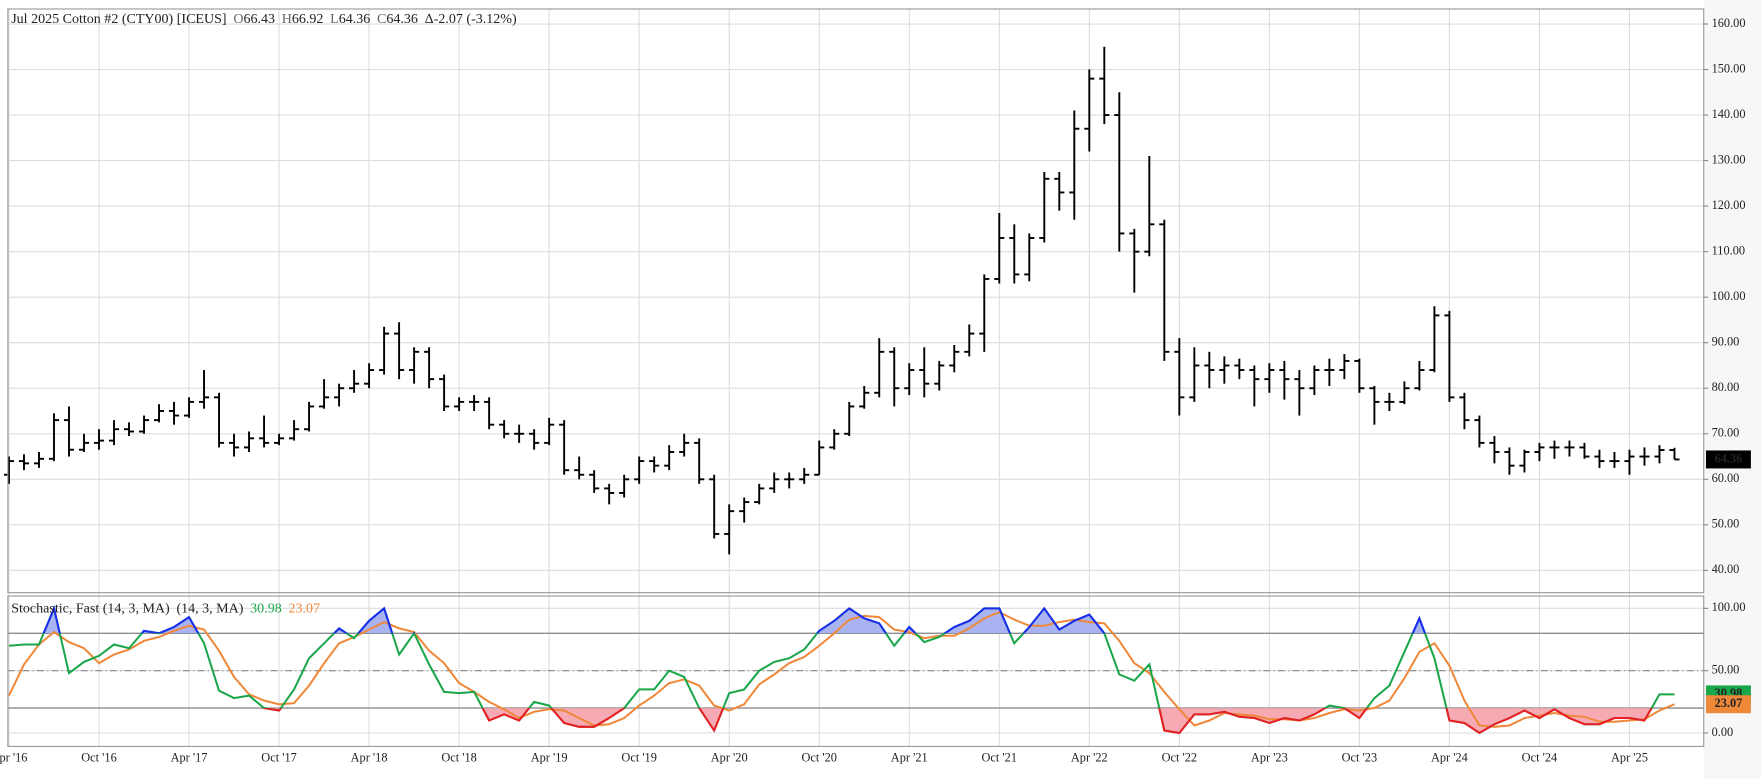  I want to click on y-tick-label: 130.00, so click(1729, 159).